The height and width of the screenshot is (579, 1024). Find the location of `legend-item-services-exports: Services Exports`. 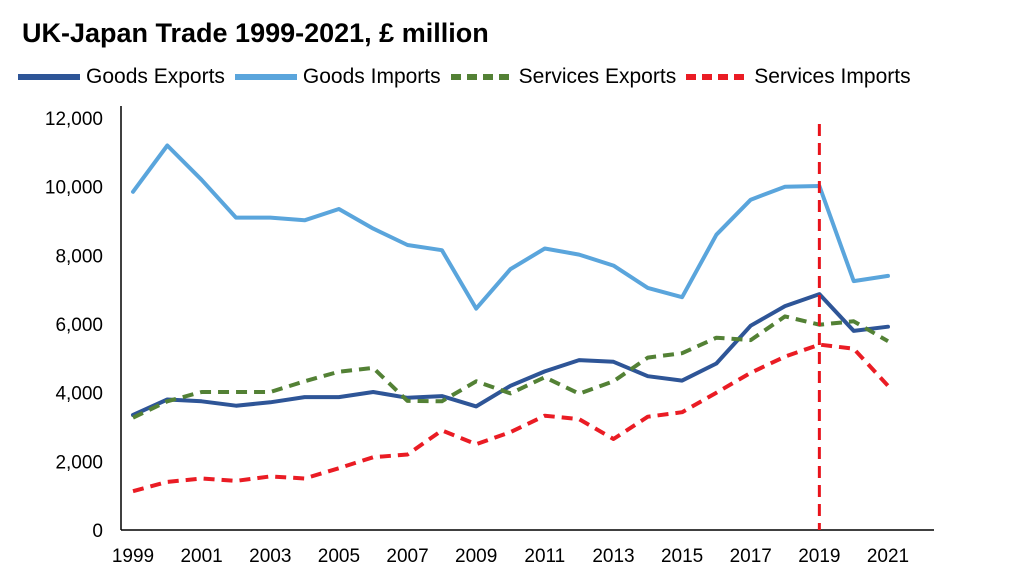

legend-item-services-exports: Services Exports is located at coordinates (563, 77).